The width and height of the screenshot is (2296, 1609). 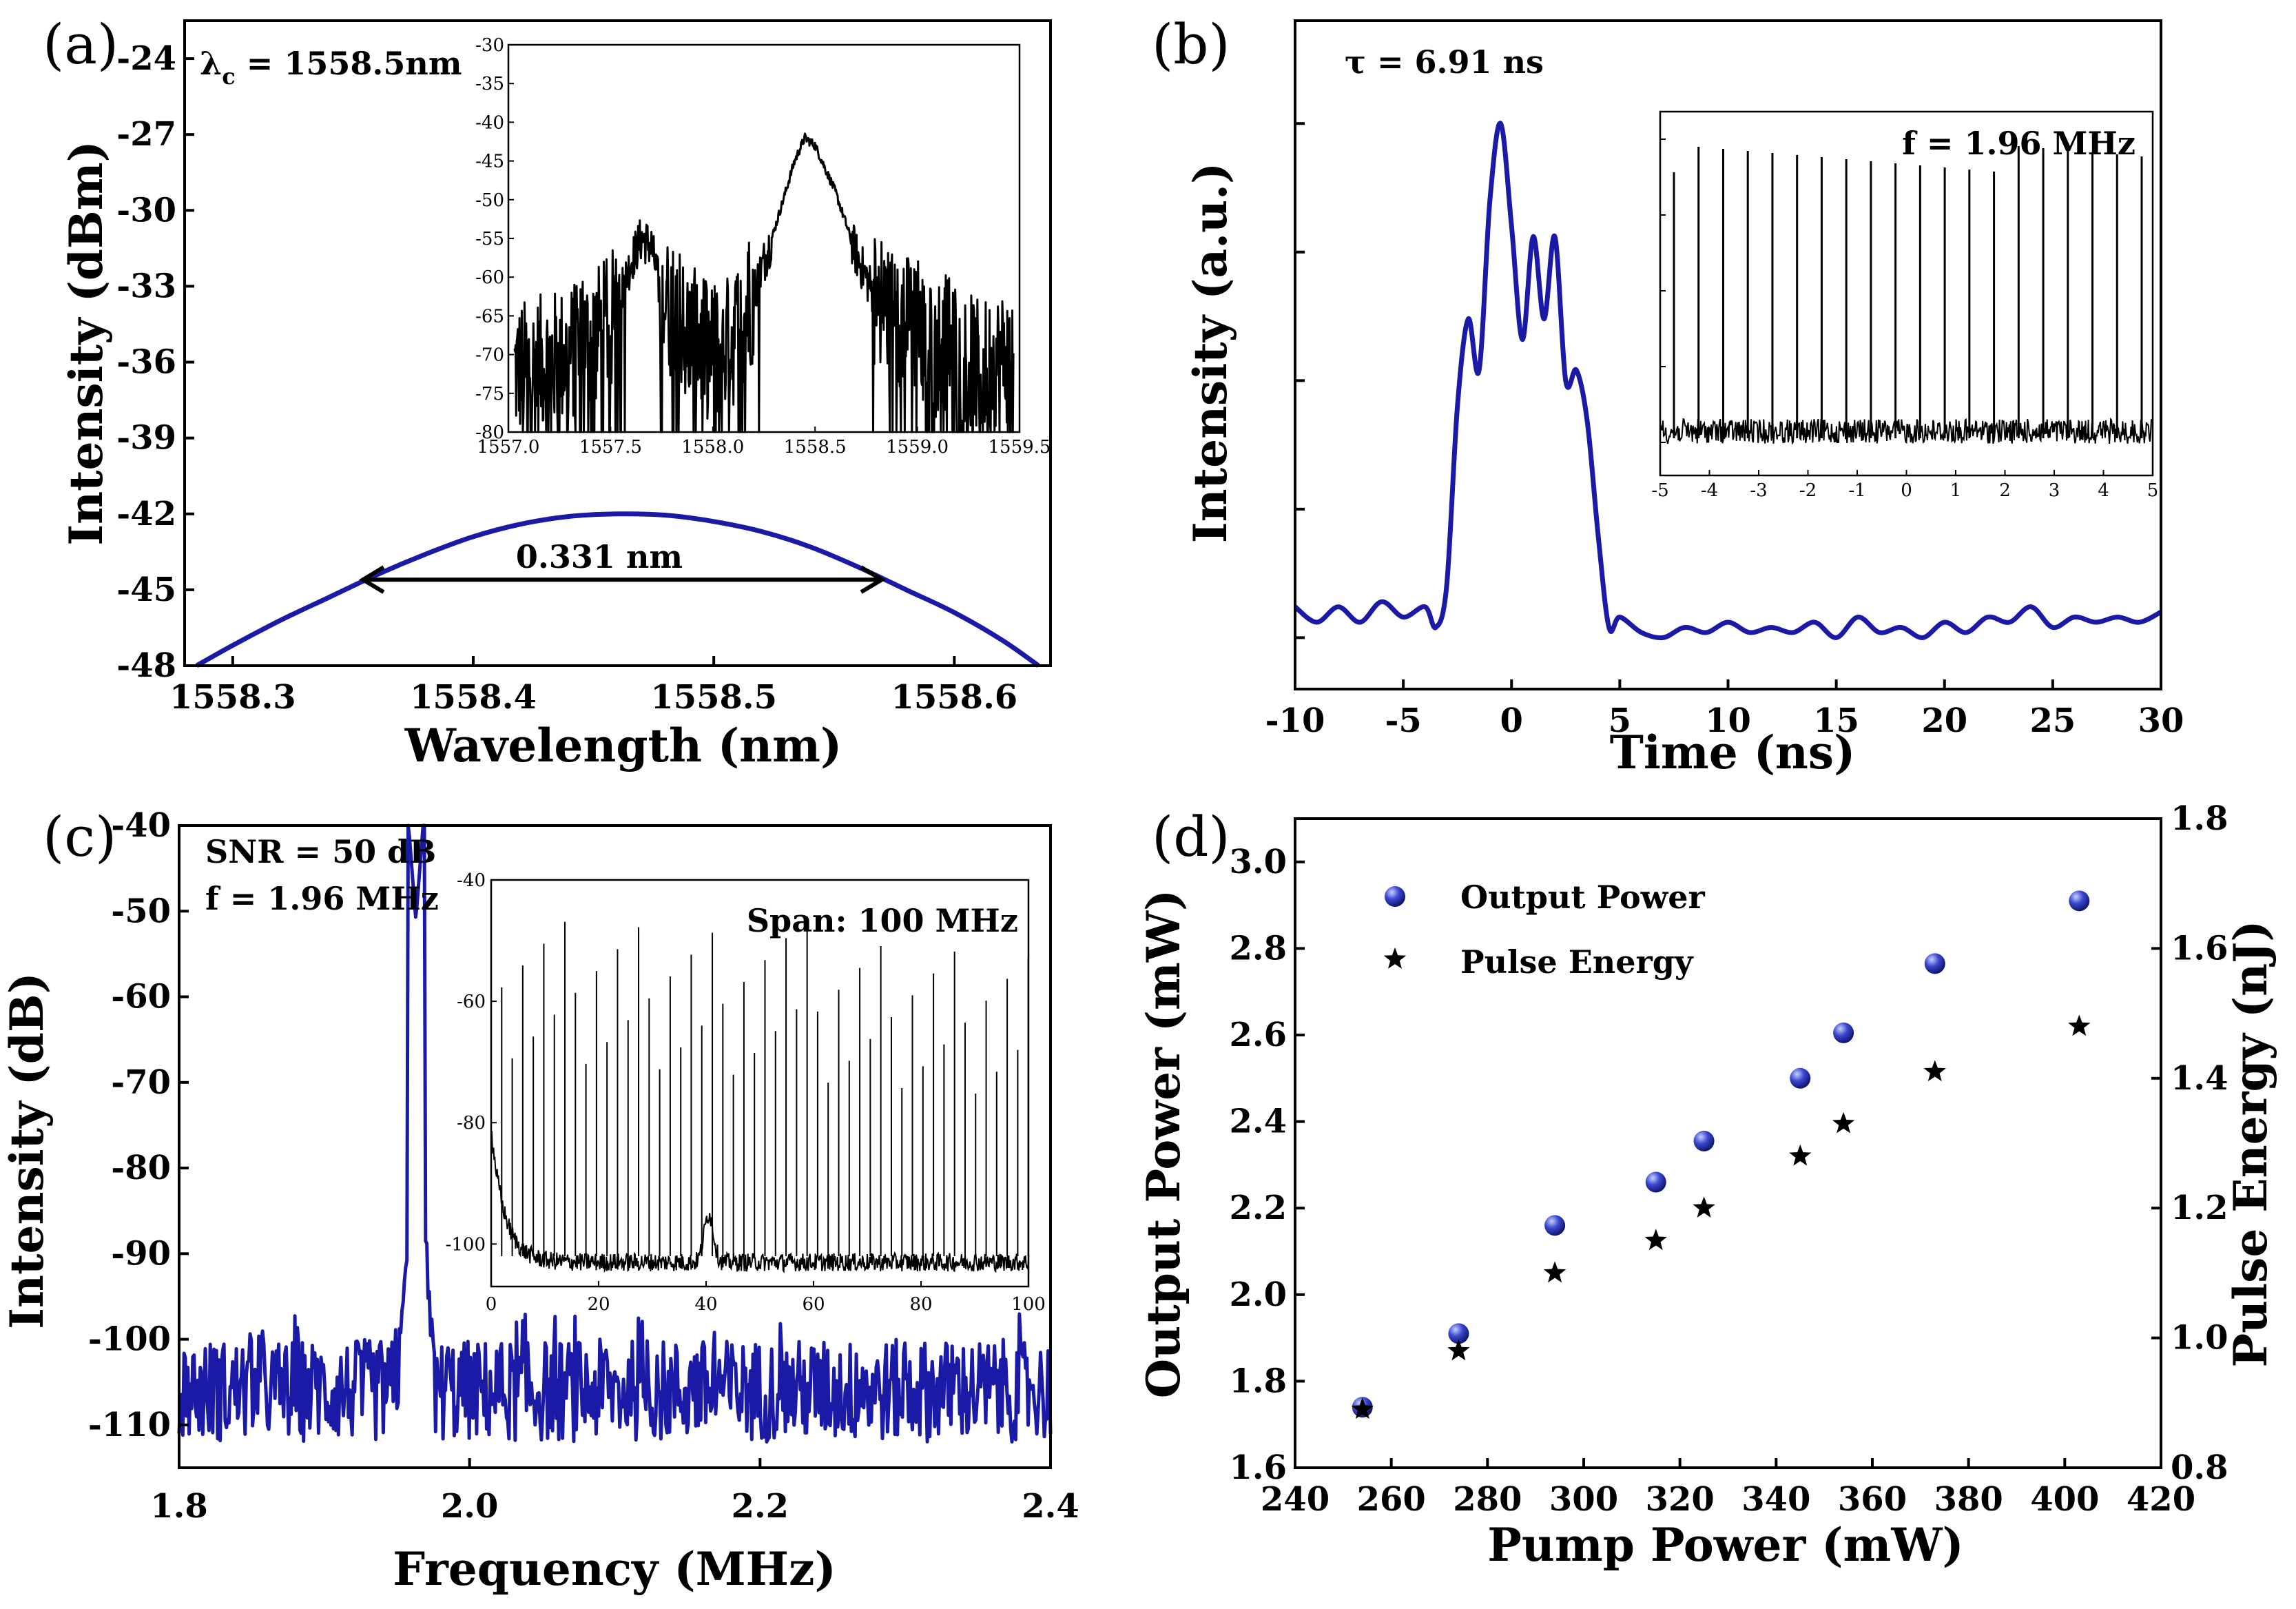 What do you see at coordinates (1258, 948) in the screenshot?
I see `panel-d-y-tick-label: 2.8` at bounding box center [1258, 948].